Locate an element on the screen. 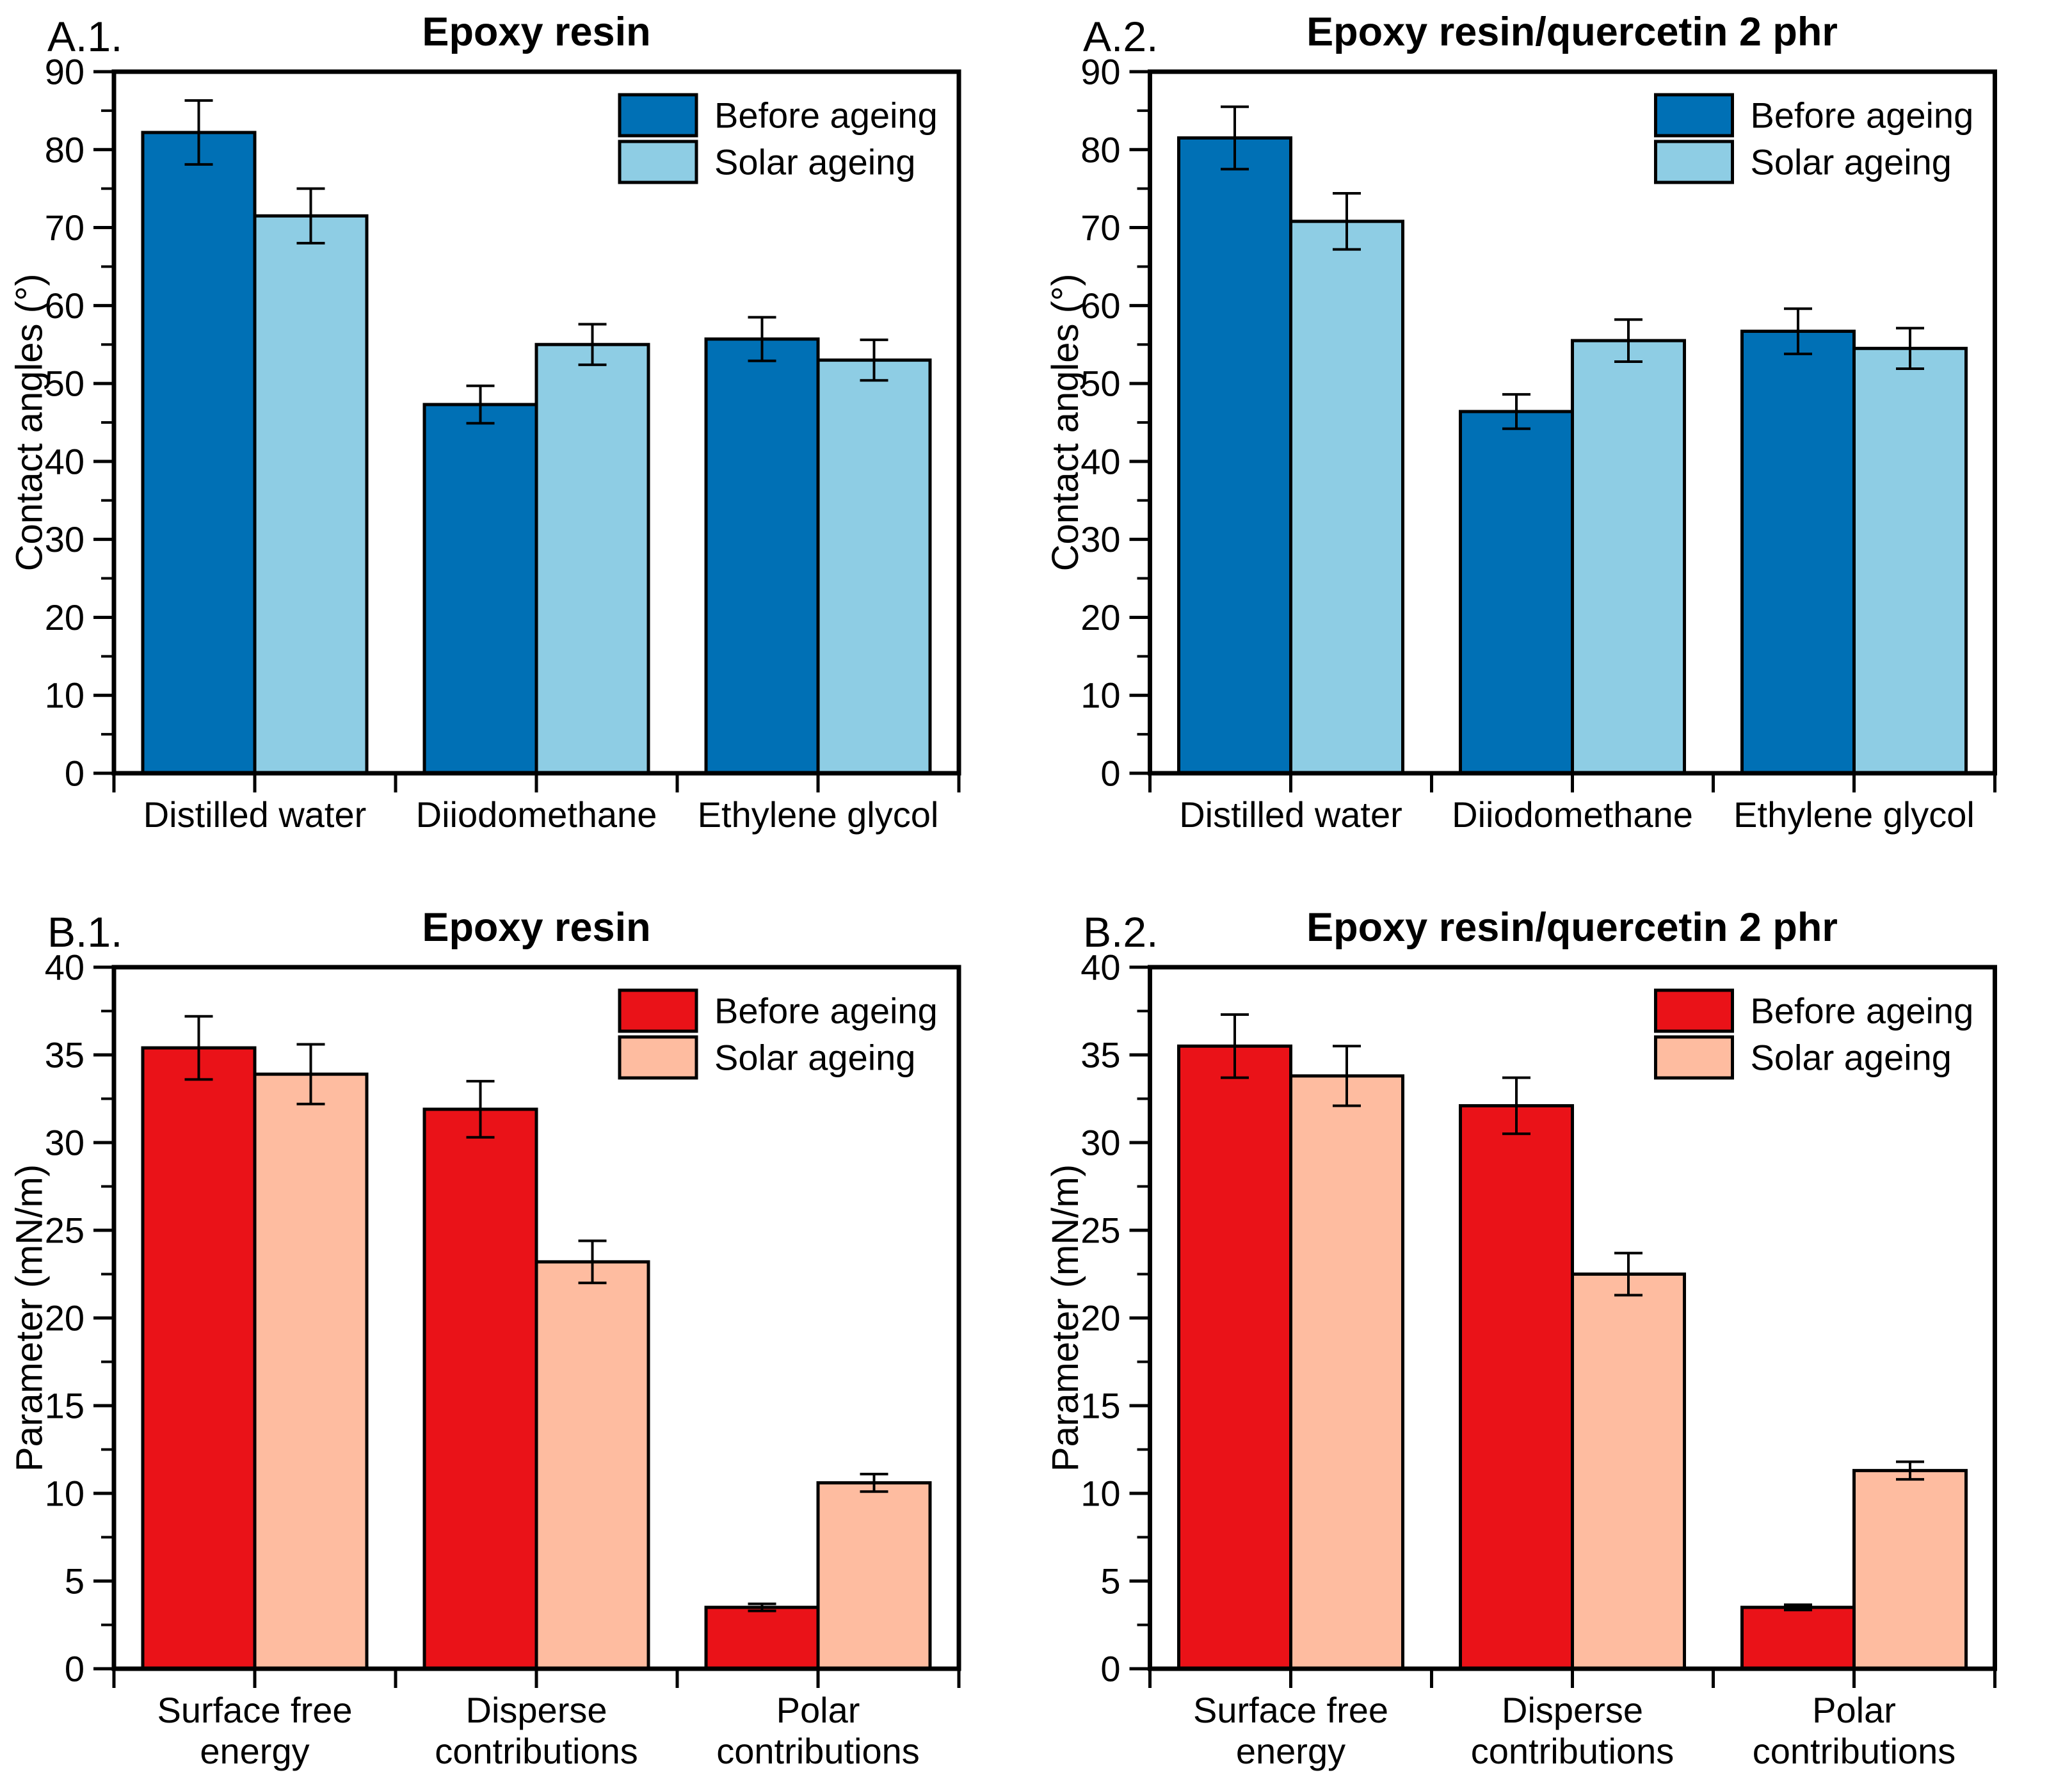  y-tick-label: 15 is located at coordinates (1100, 1406).